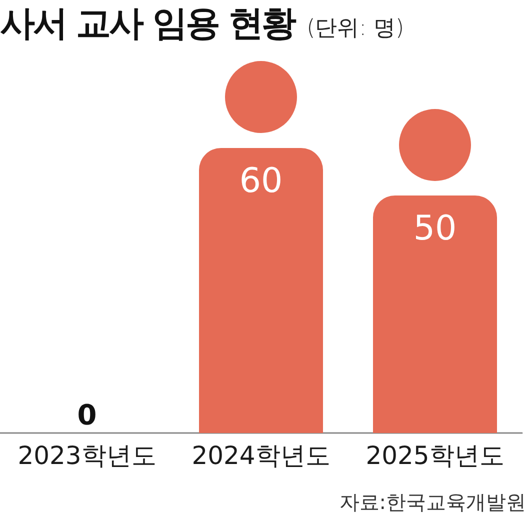  I want to click on chart-title: 사서 교사 임용 현황, so click(147, 24).